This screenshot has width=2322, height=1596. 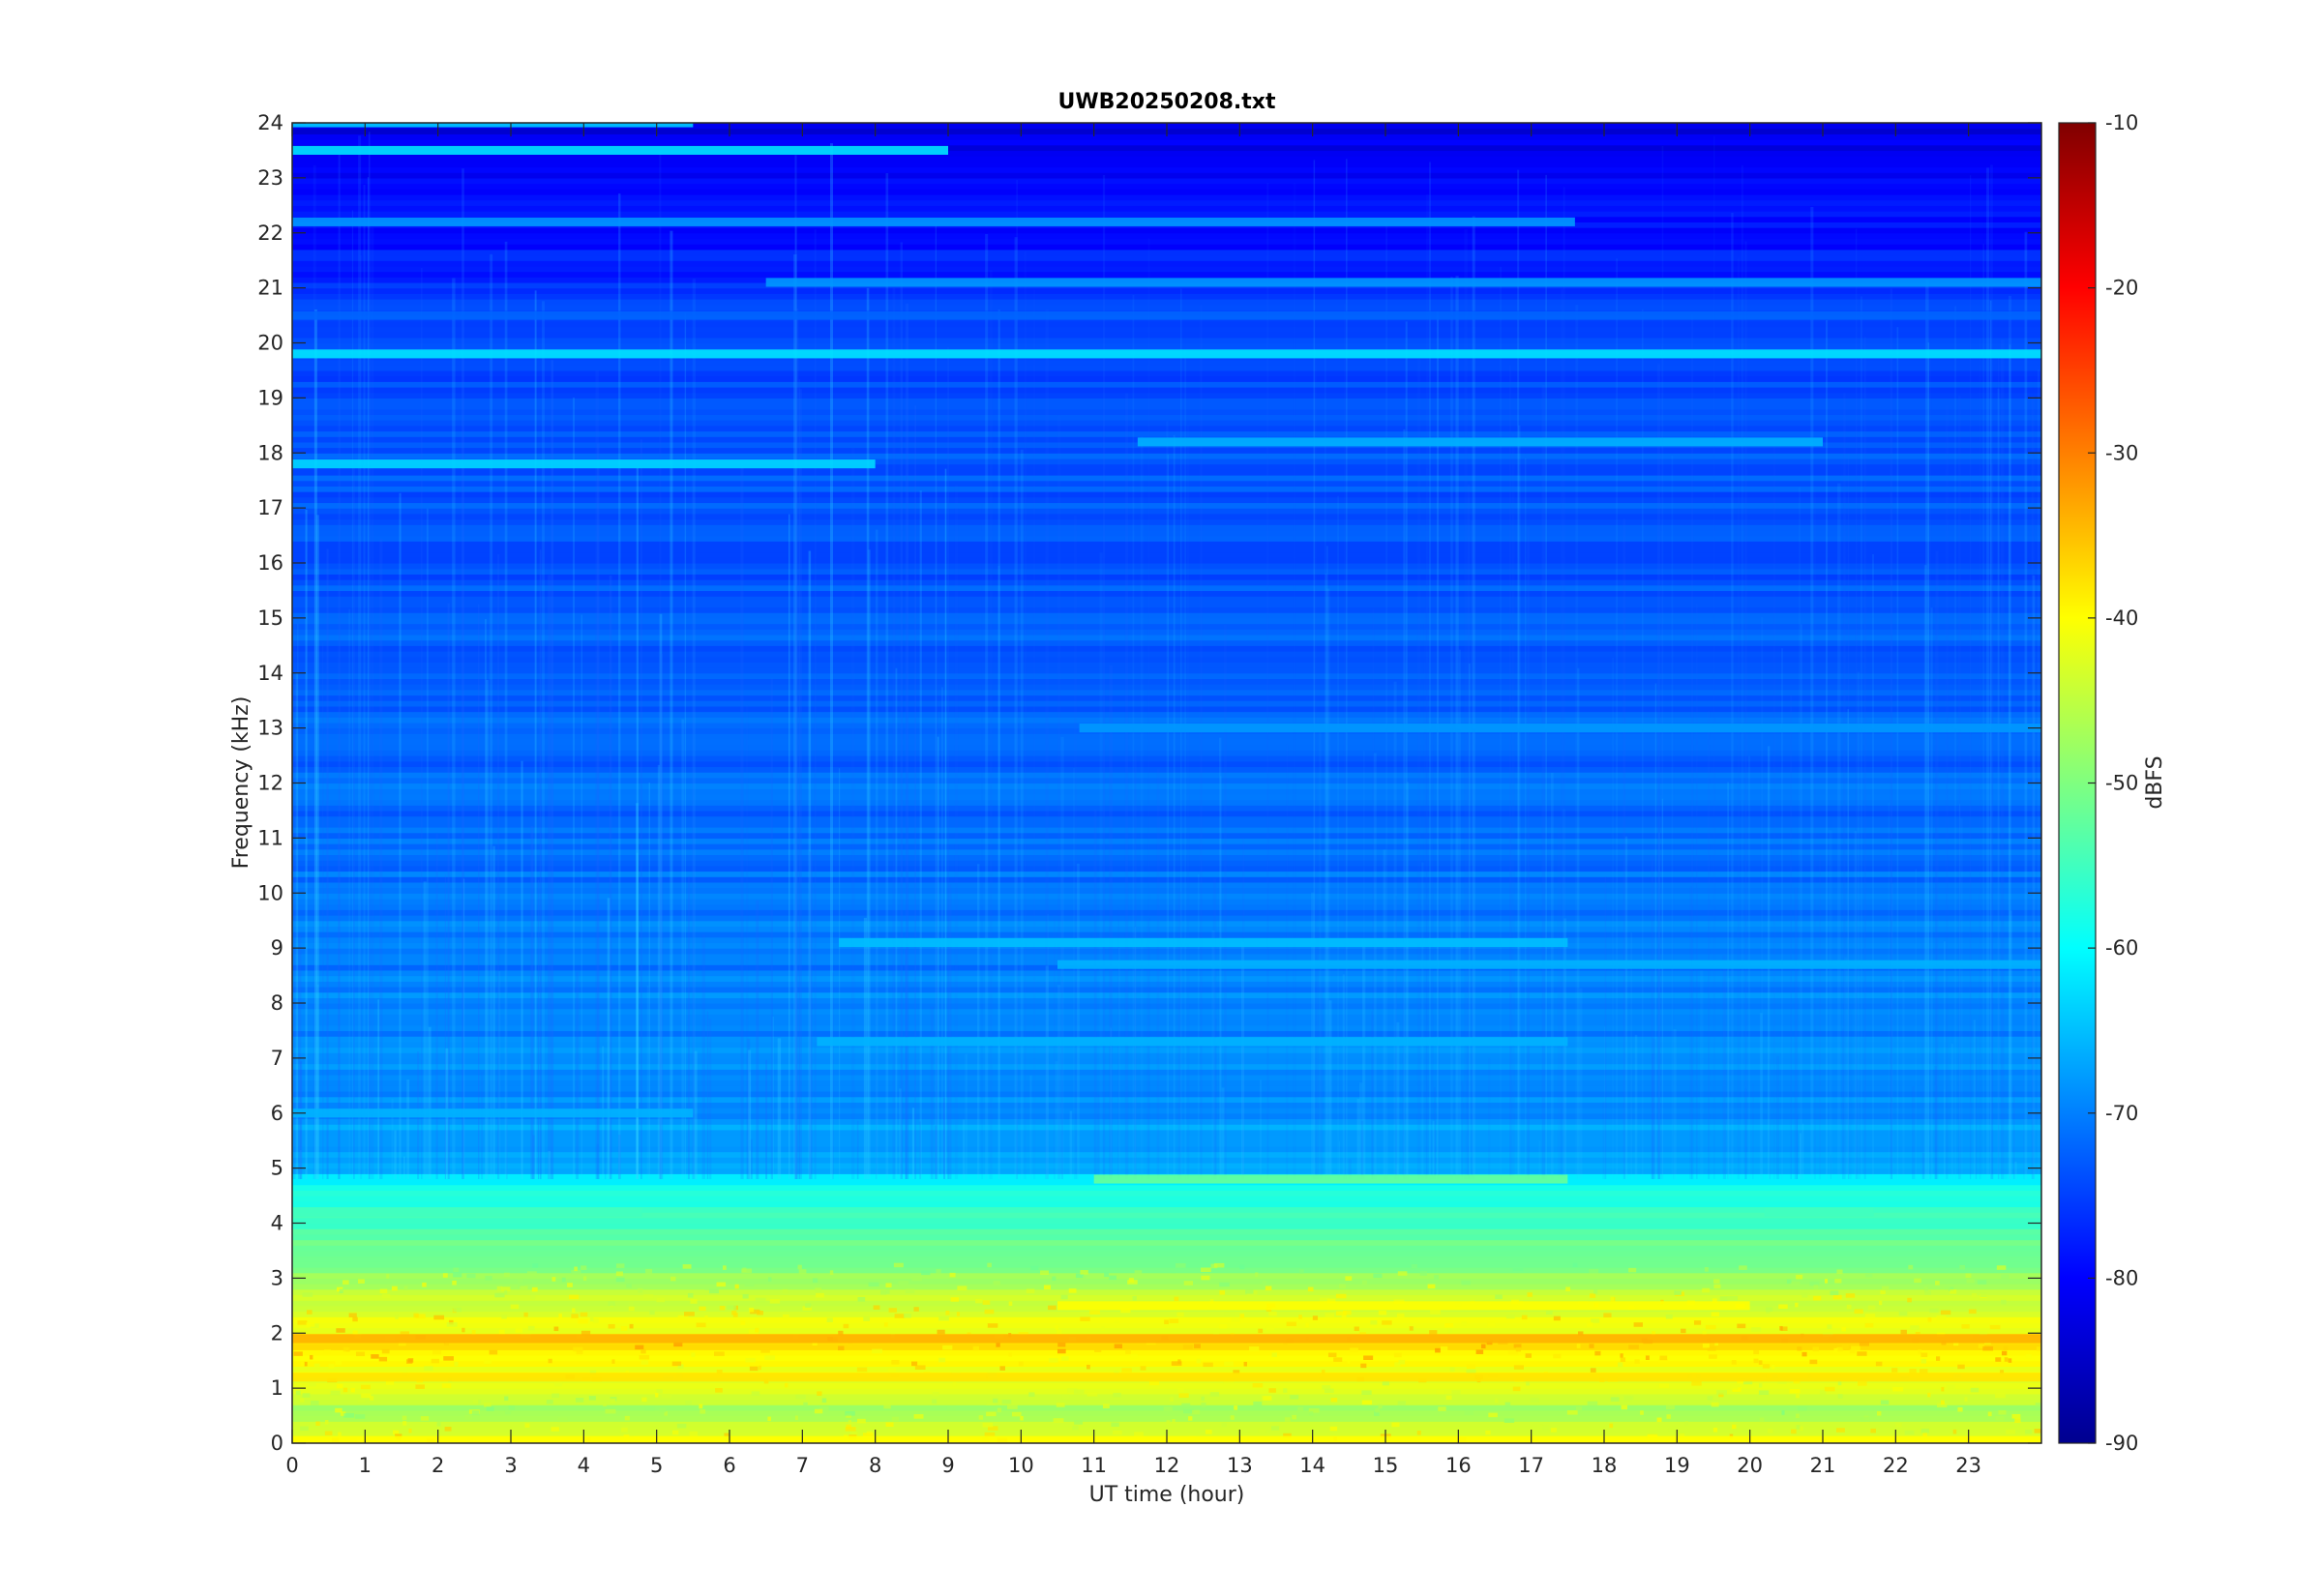 What do you see at coordinates (277, 1168) in the screenshot?
I see `y-tick-label: 5` at bounding box center [277, 1168].